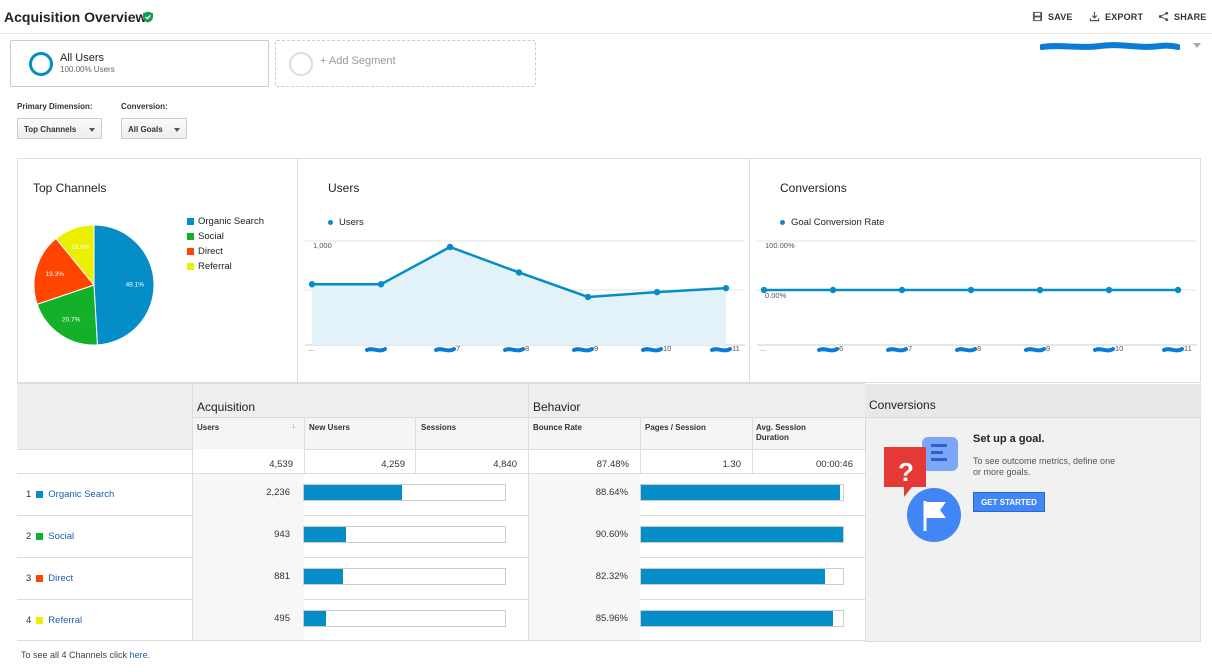  What do you see at coordinates (458, 348) in the screenshot?
I see `x-tick-label: 7` at bounding box center [458, 348].